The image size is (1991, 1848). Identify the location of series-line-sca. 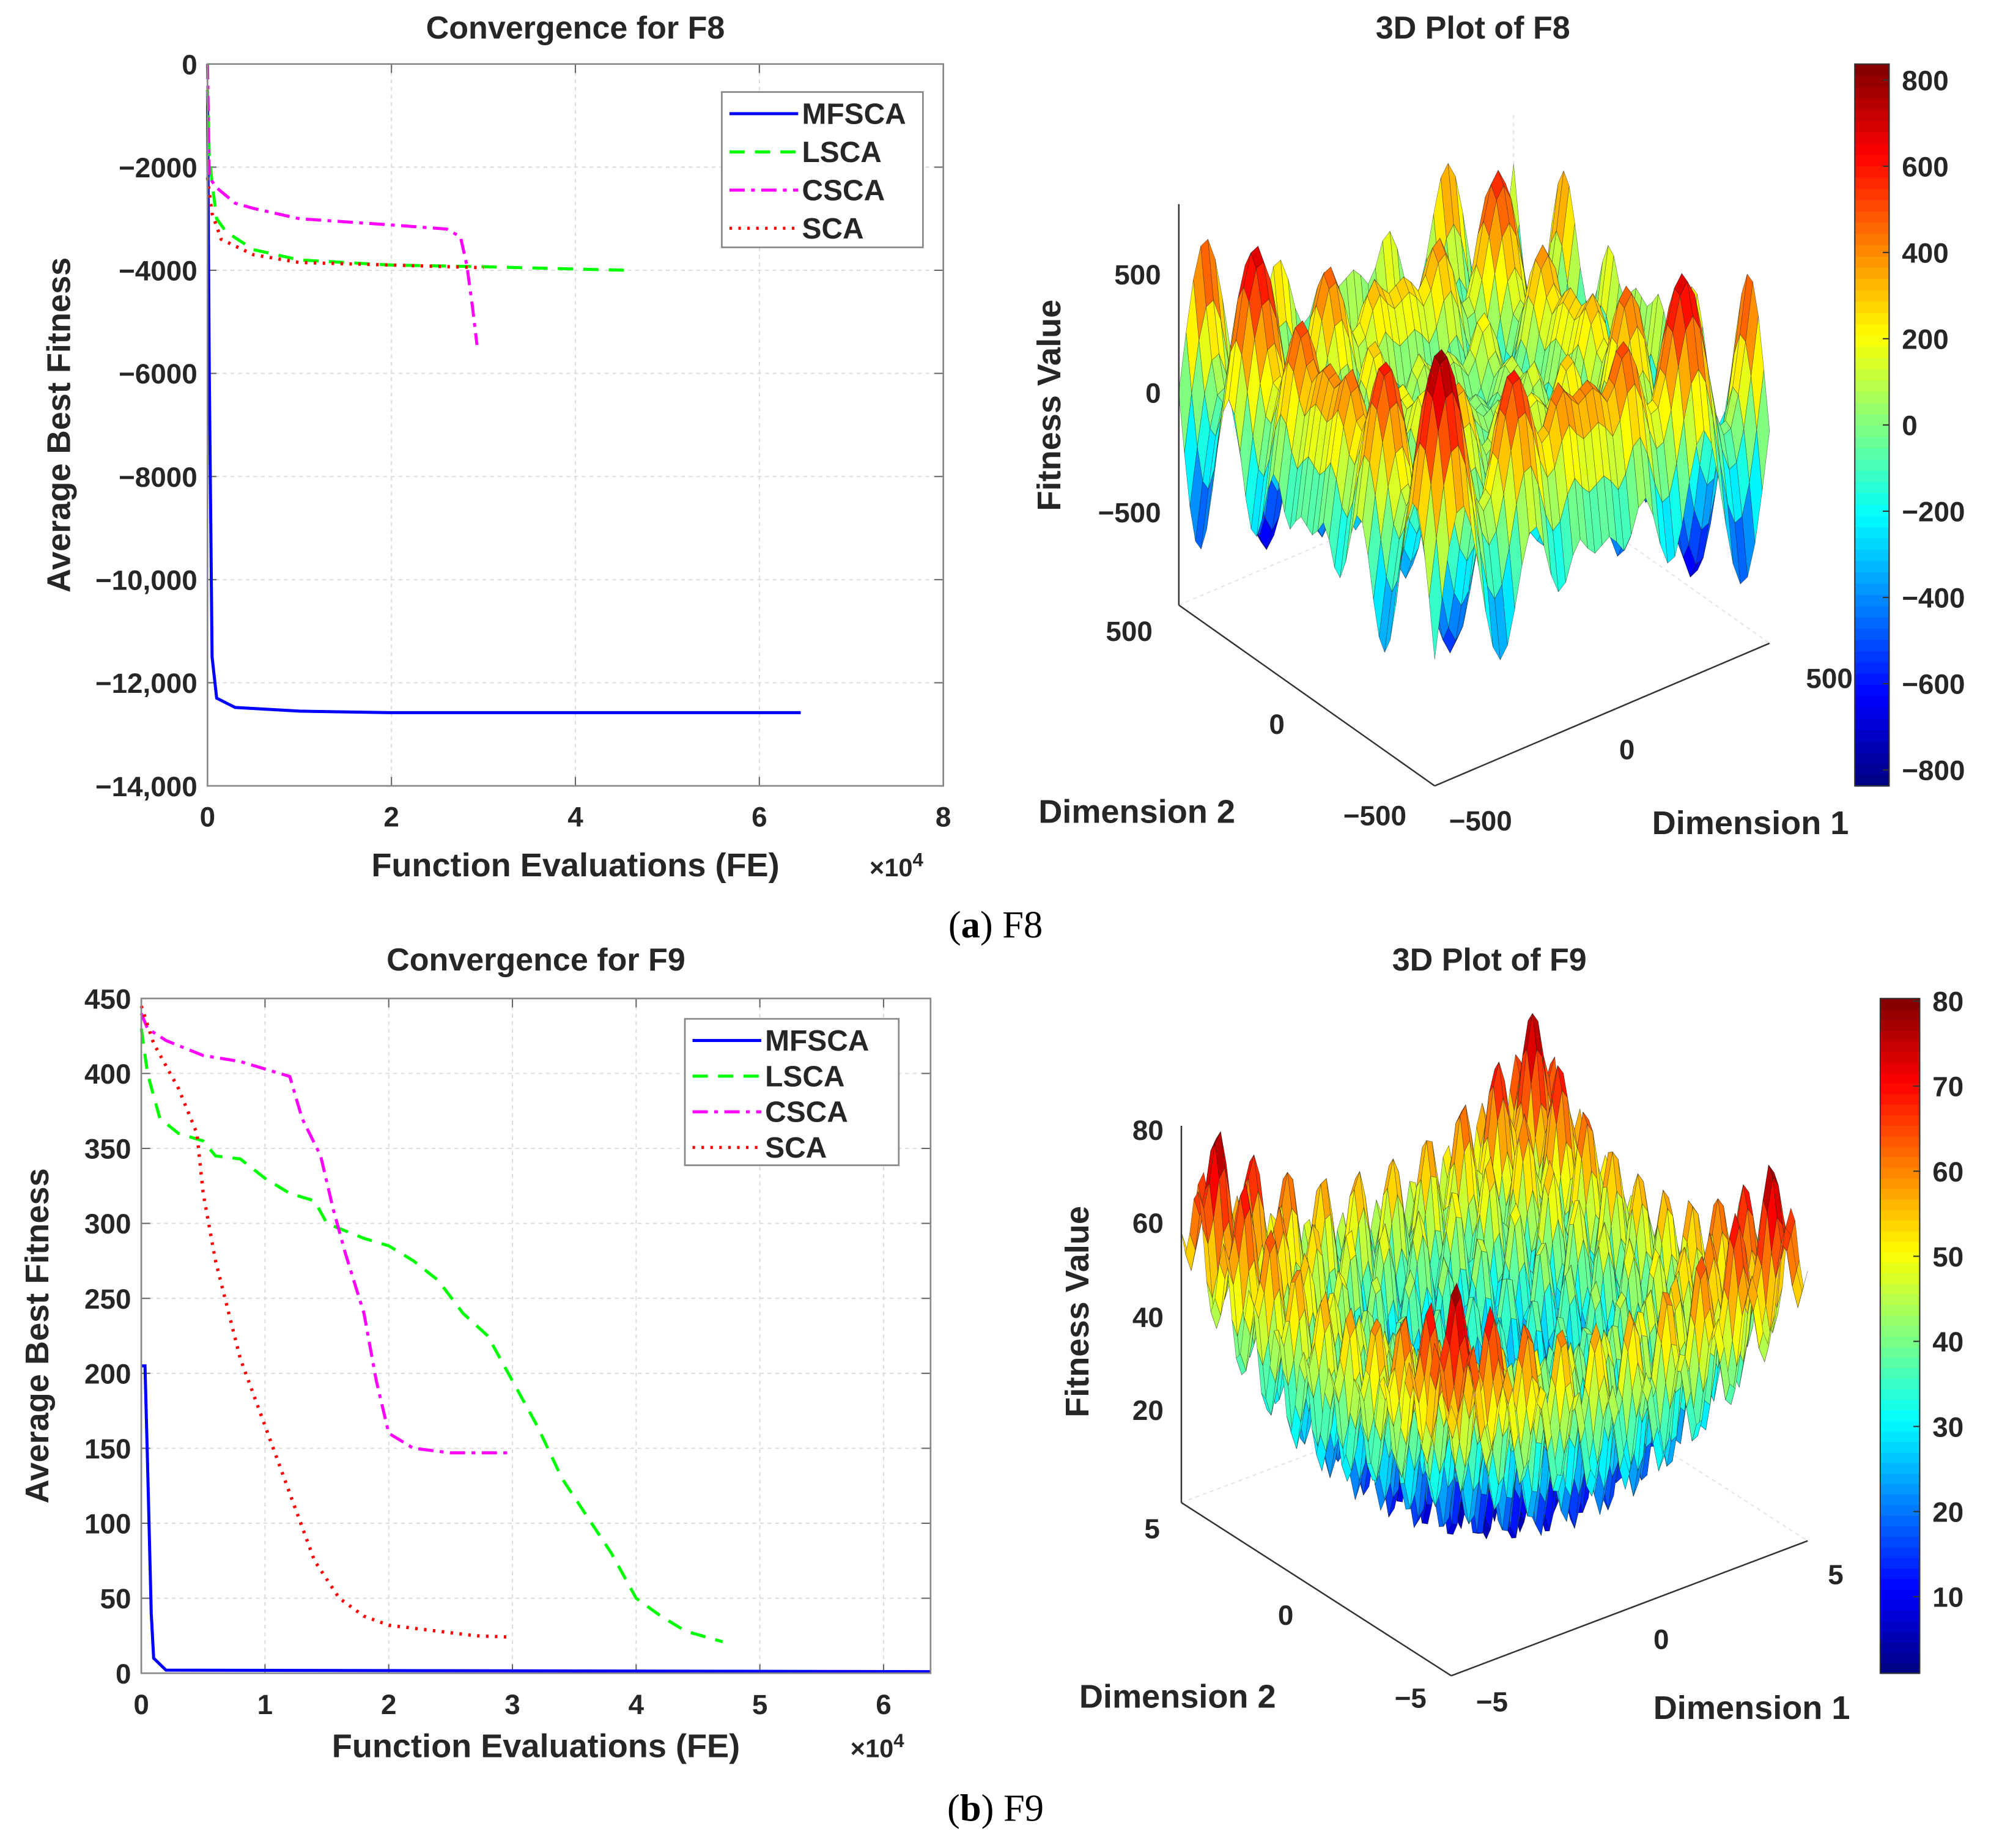
(344, 223).